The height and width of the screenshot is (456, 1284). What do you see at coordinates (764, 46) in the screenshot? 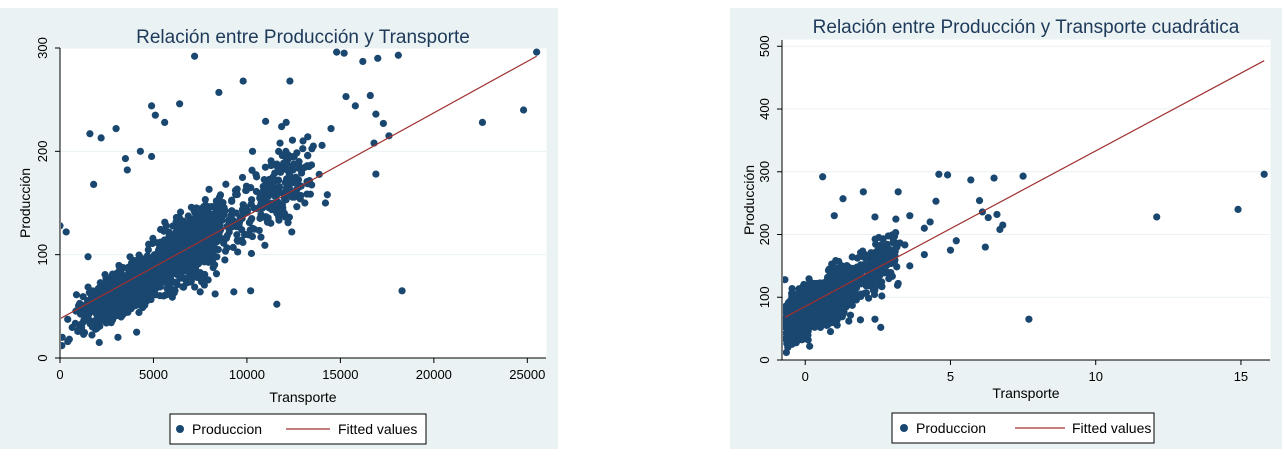
I see `y-tick-label: 500` at bounding box center [764, 46].